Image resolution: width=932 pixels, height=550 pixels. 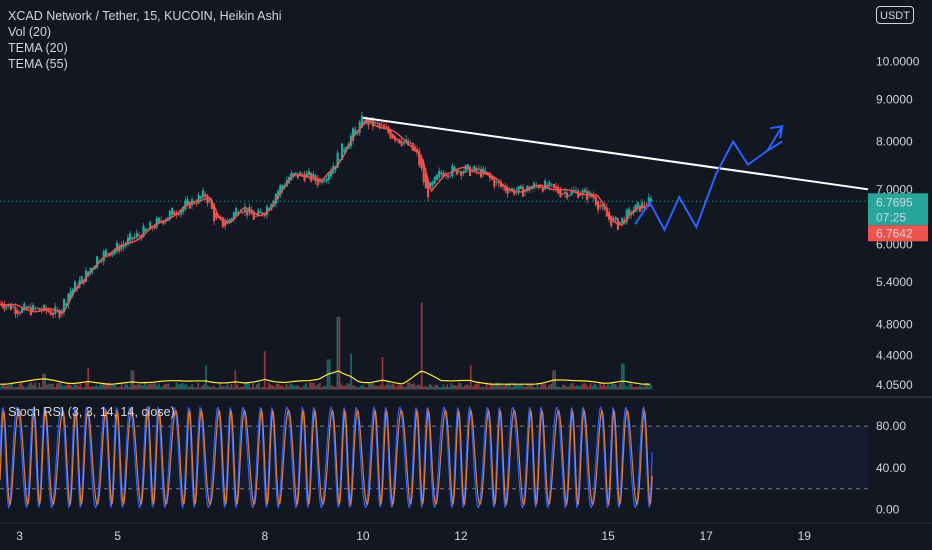 I want to click on price-tick-label: 7.0000, so click(x=894, y=189).